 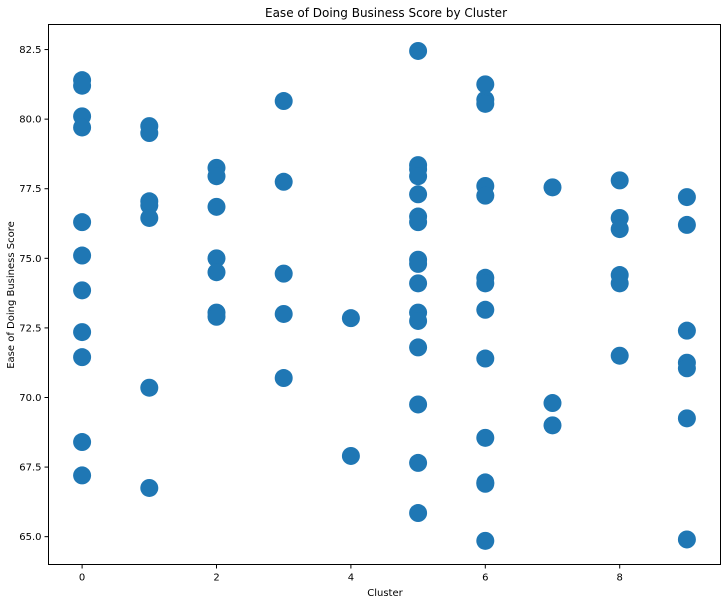 I want to click on x-tick-label: 0, so click(x=82, y=578).